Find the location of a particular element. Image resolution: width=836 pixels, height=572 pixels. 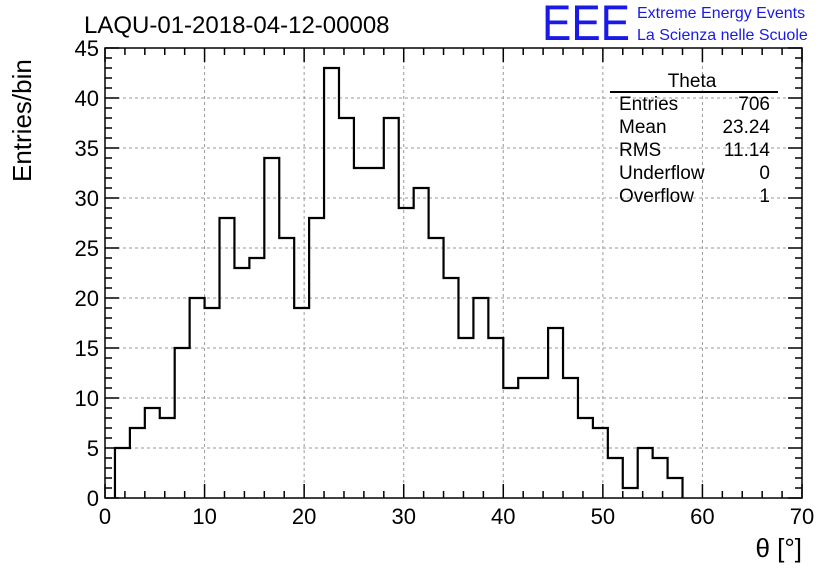

stats-value: 23.24 is located at coordinates (746, 127).